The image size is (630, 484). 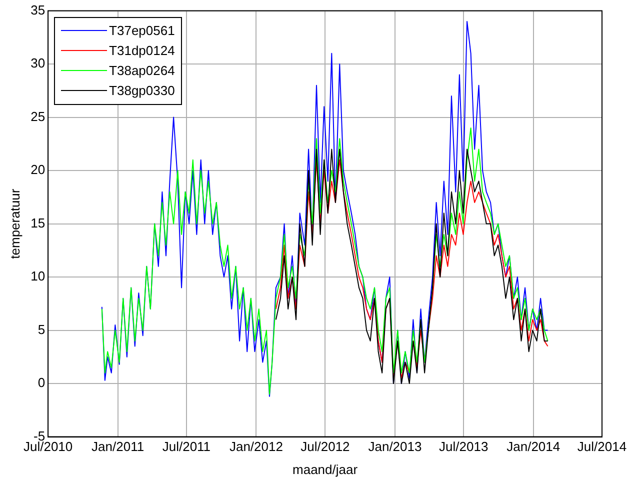 What do you see at coordinates (142, 30) in the screenshot?
I see `legend-label: T37ep0561` at bounding box center [142, 30].